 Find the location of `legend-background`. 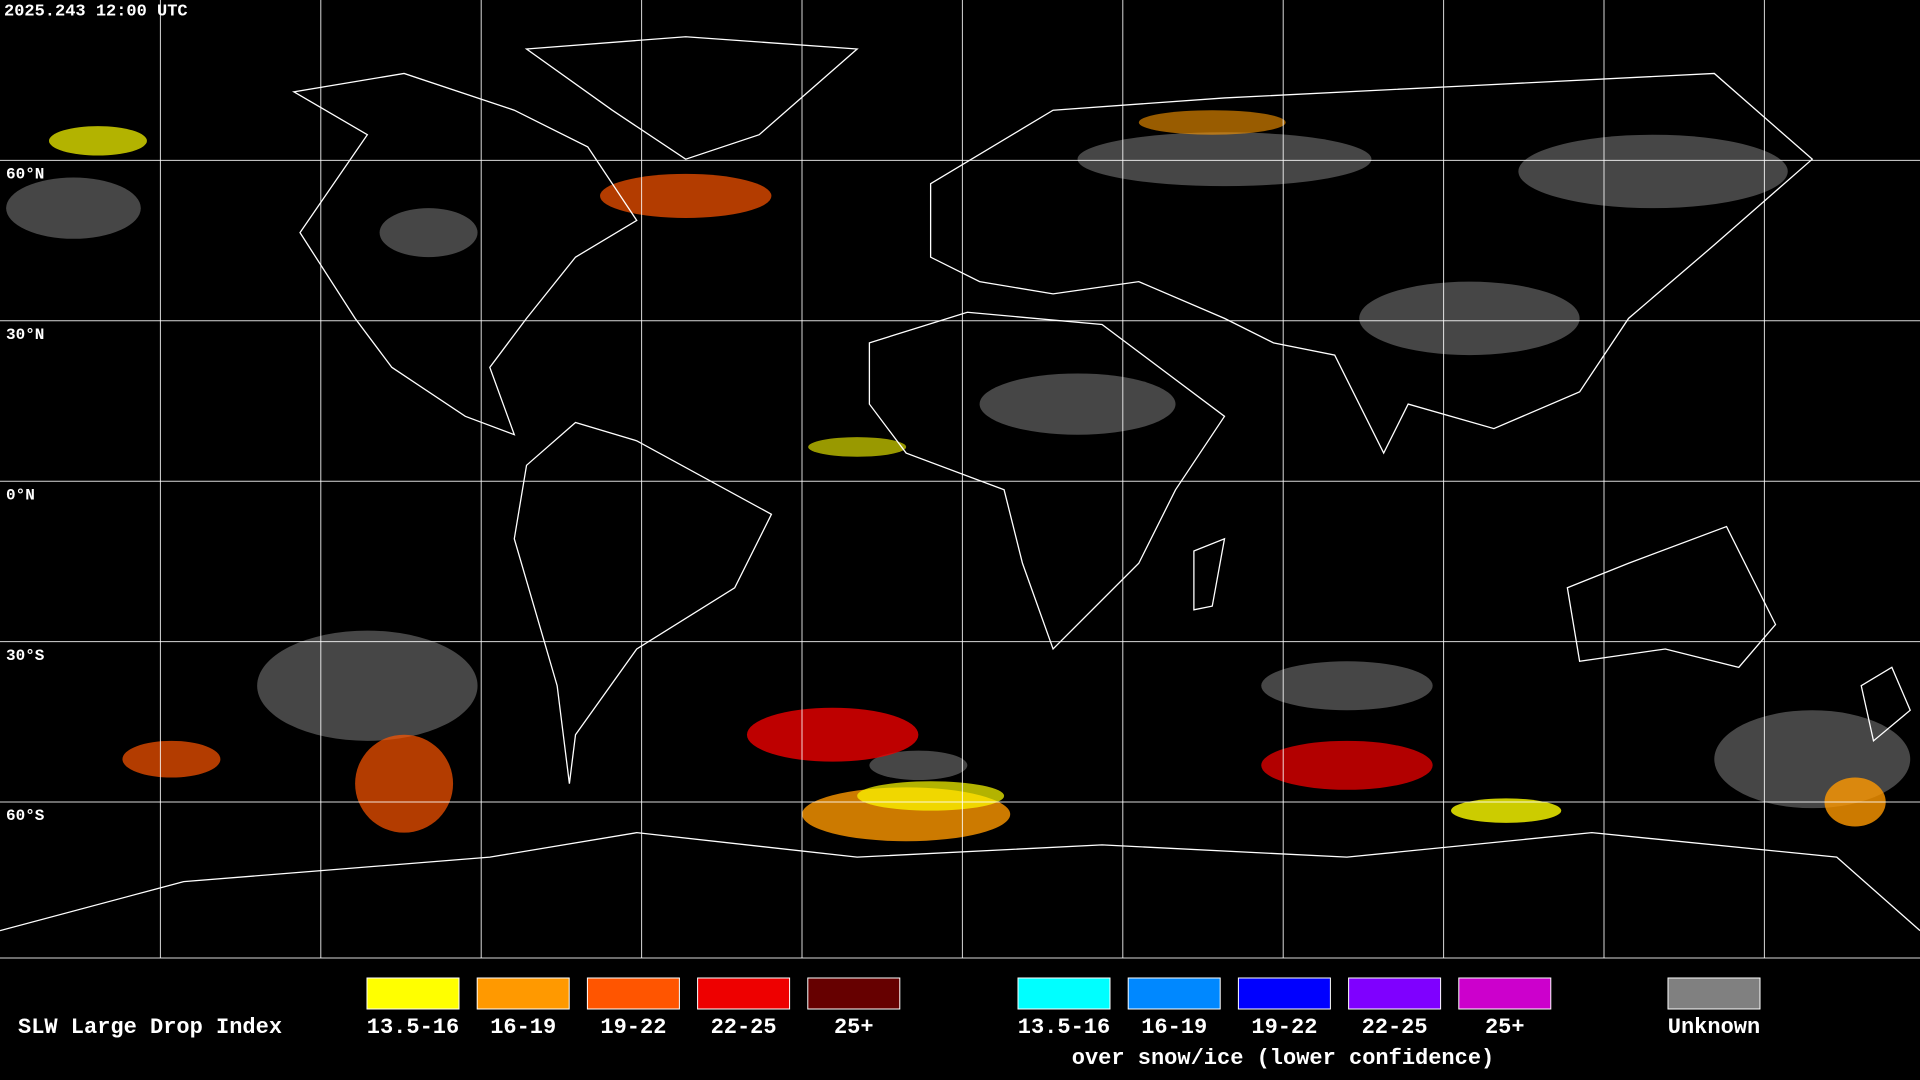

legend-background is located at coordinates (960, 1019).